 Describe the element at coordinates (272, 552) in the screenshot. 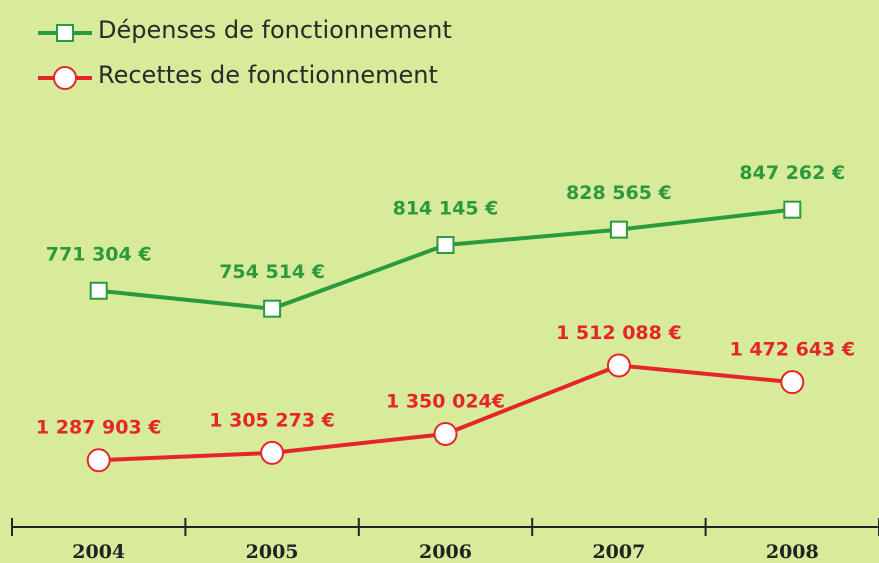

I see `x-tick-label: 2005` at that location.